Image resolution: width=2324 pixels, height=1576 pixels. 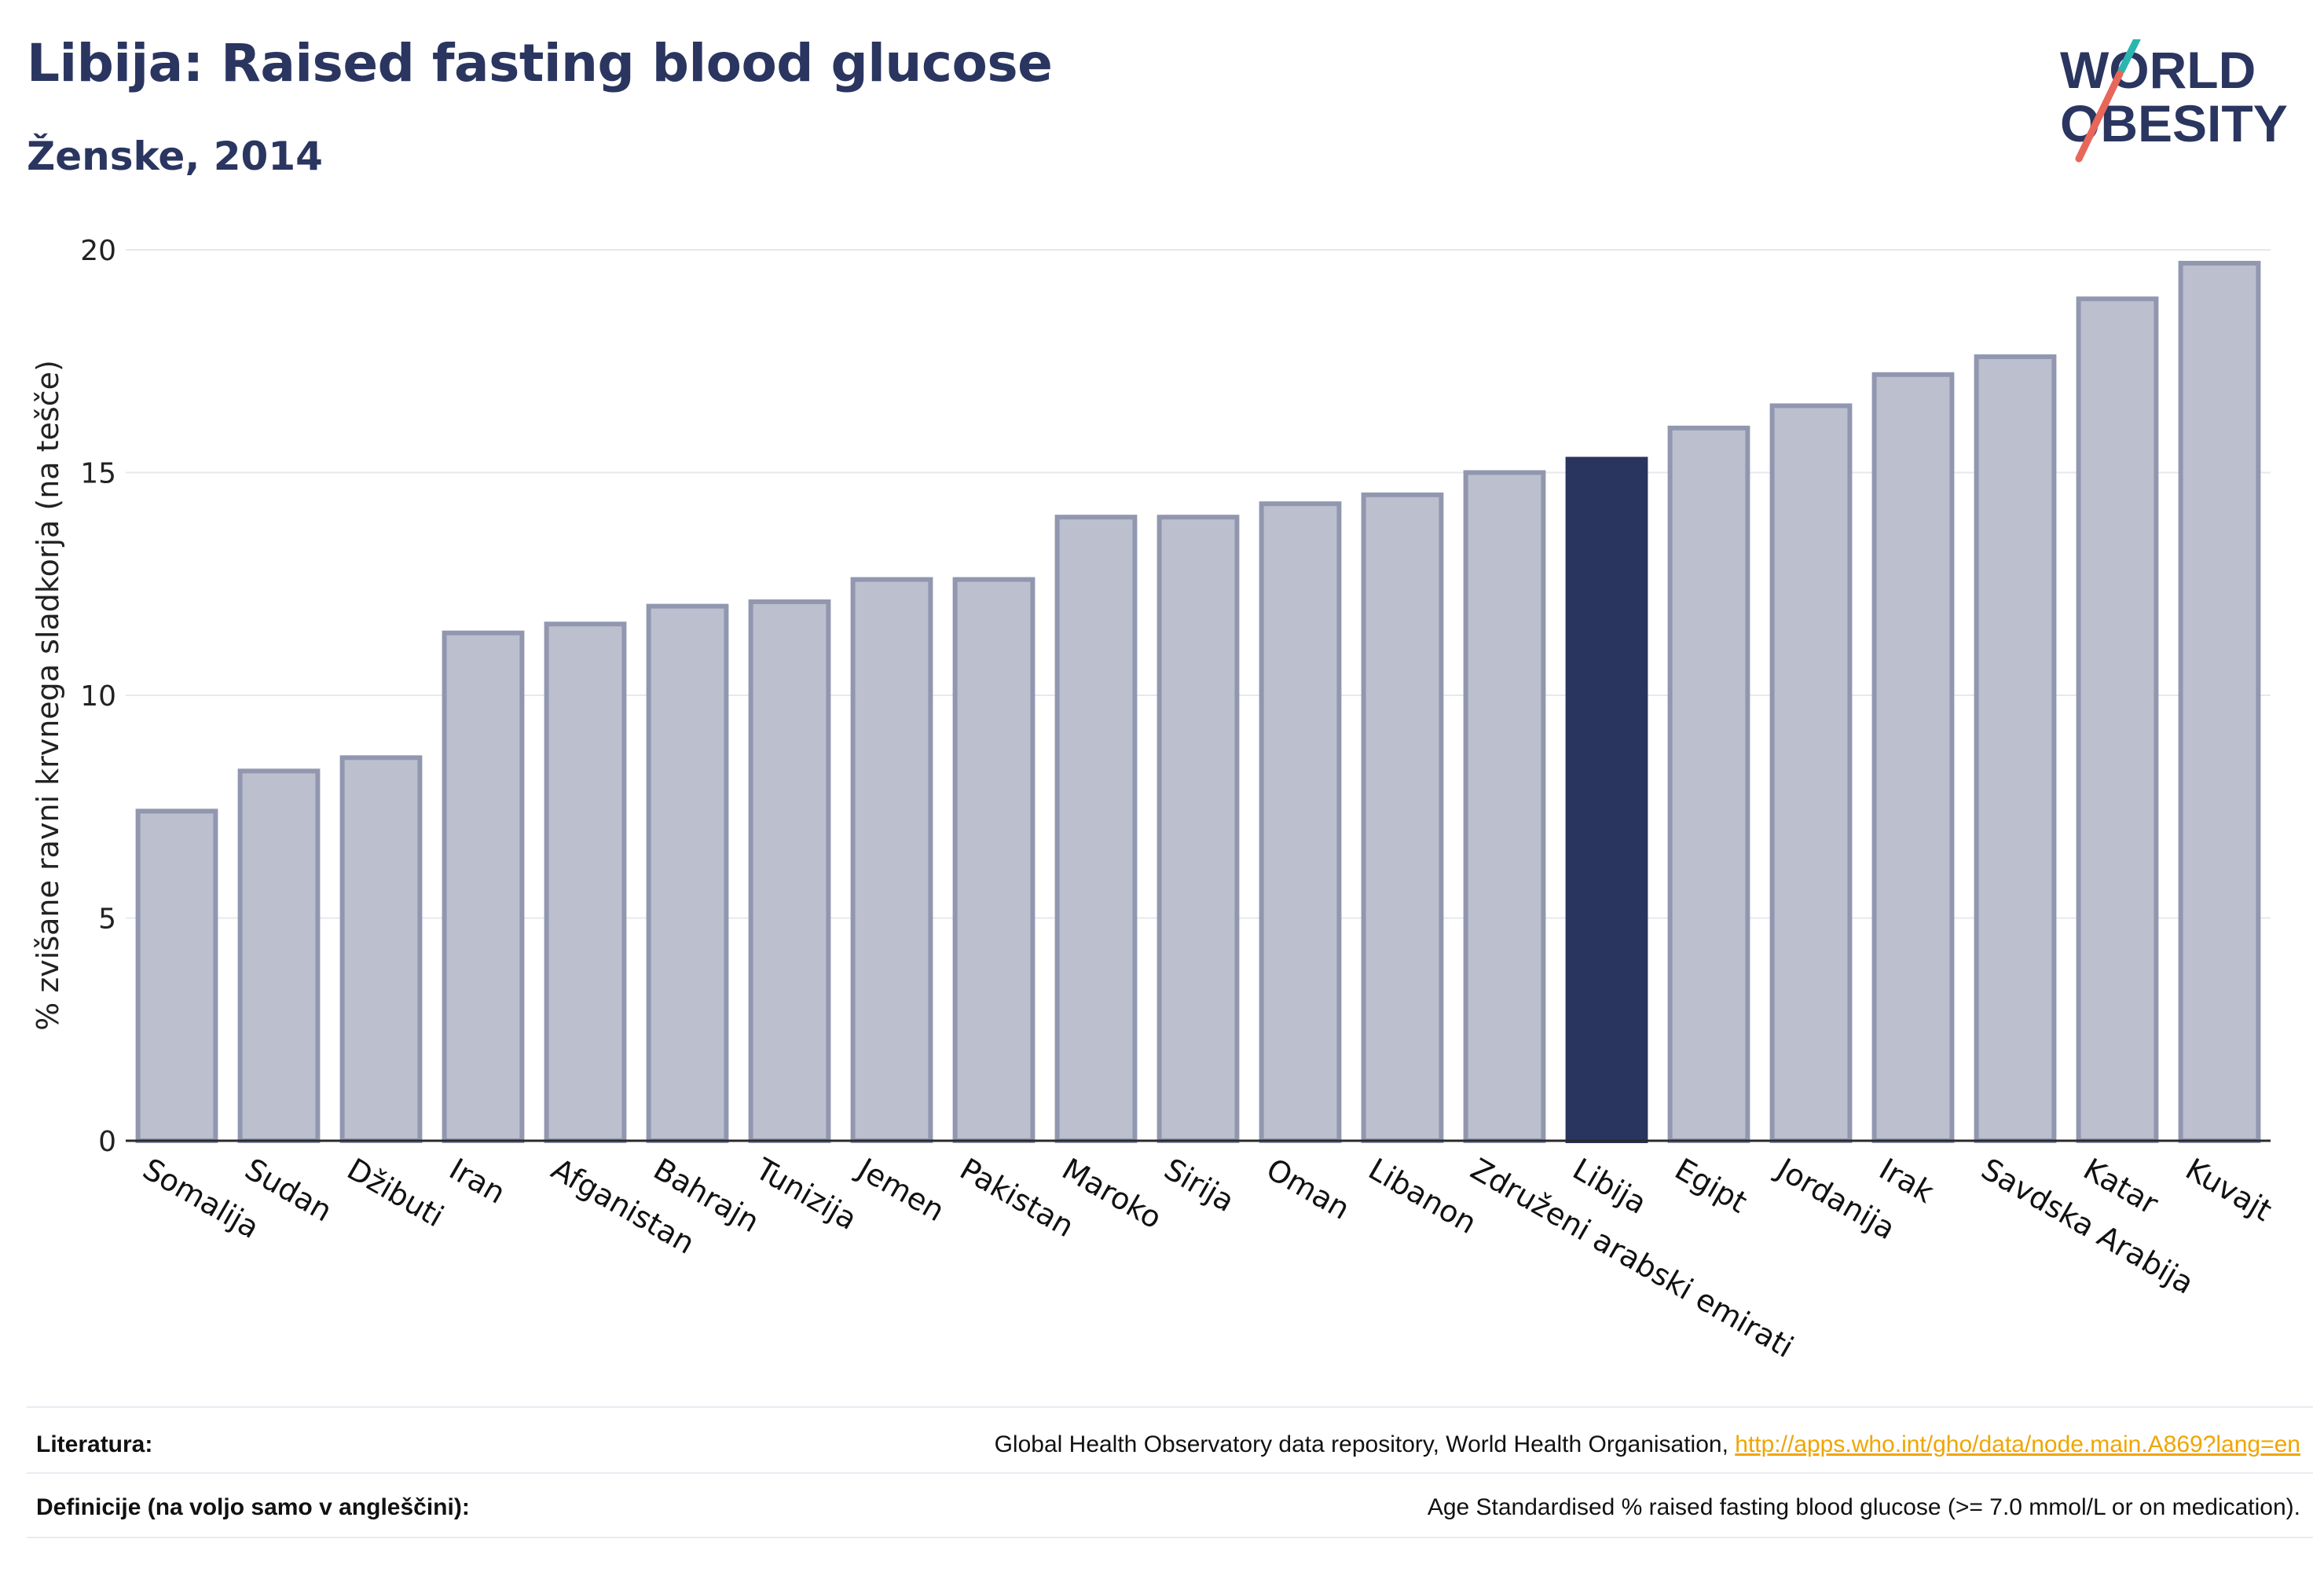 What do you see at coordinates (540, 63) in the screenshot?
I see `page-title: Libija: Raised fasting blood glucose` at bounding box center [540, 63].